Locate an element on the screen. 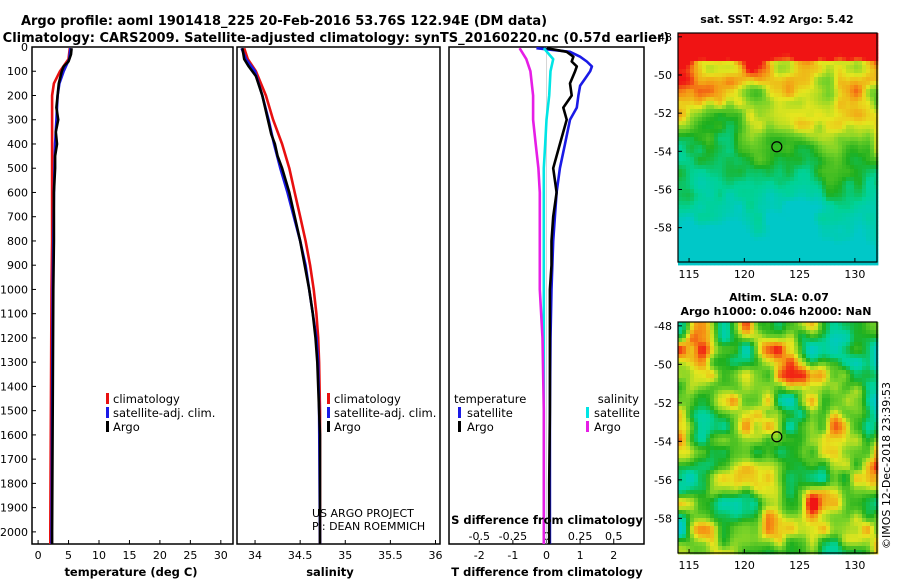 This screenshot has height=580, width=900. legend-label-climatology: climatology is located at coordinates (146, 399).